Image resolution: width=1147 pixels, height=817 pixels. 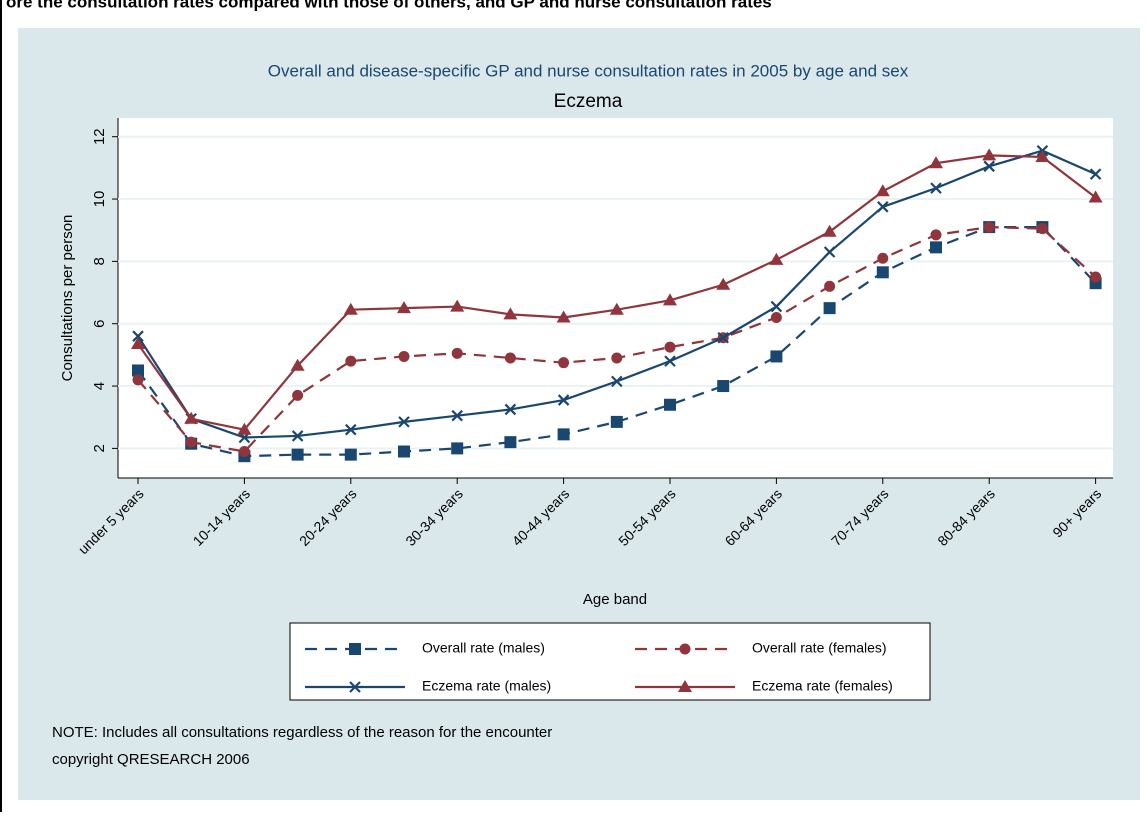 What do you see at coordinates (99, 199) in the screenshot?
I see `y-tick-label: 10` at bounding box center [99, 199].